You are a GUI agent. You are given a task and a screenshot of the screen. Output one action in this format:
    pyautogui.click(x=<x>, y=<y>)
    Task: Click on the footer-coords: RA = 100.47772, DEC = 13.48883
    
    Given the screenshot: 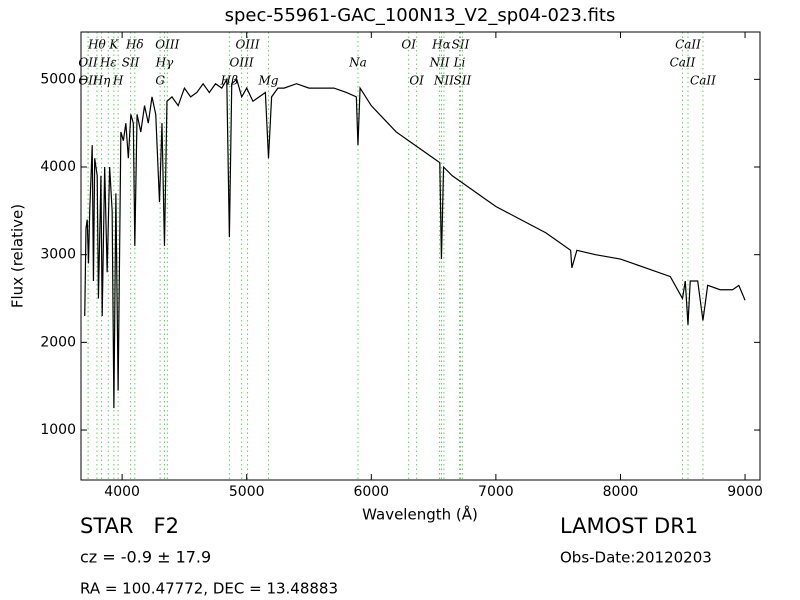 What is the action you would take?
    pyautogui.click(x=209, y=589)
    